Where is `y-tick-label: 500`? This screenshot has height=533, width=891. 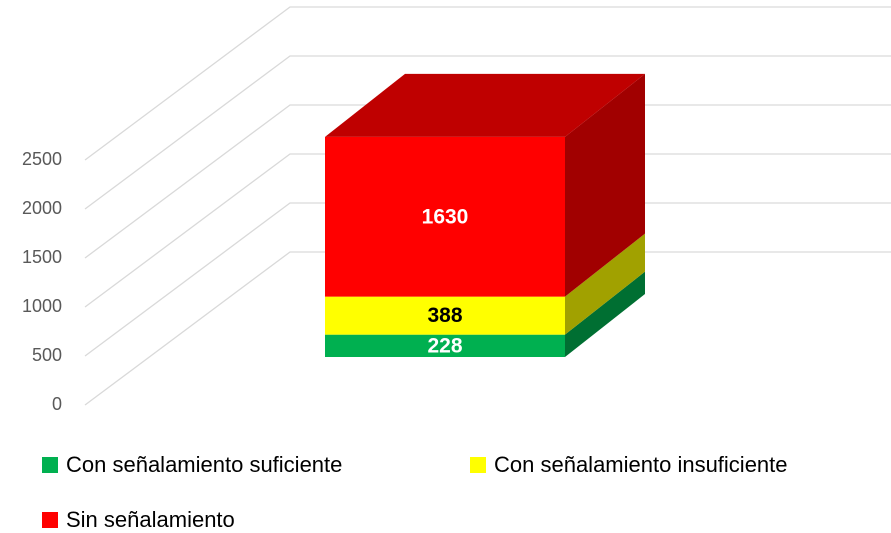 y-tick-label: 500 is located at coordinates (47, 355).